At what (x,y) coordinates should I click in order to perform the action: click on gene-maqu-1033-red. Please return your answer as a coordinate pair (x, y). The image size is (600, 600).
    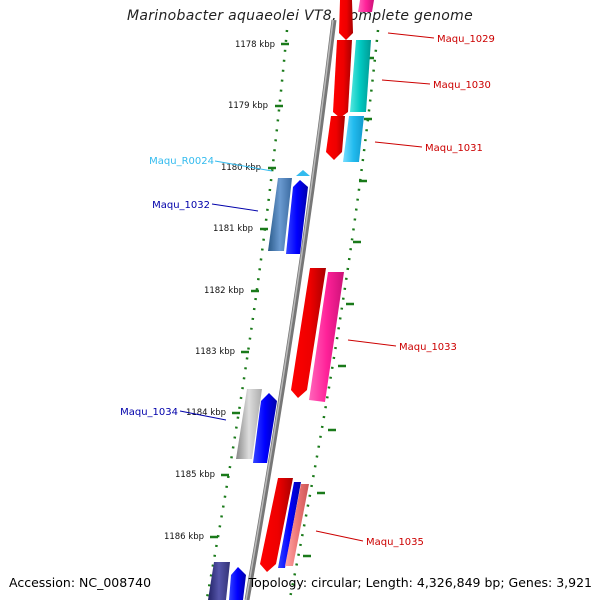
    Looking at the image, I should click on (308, 333).